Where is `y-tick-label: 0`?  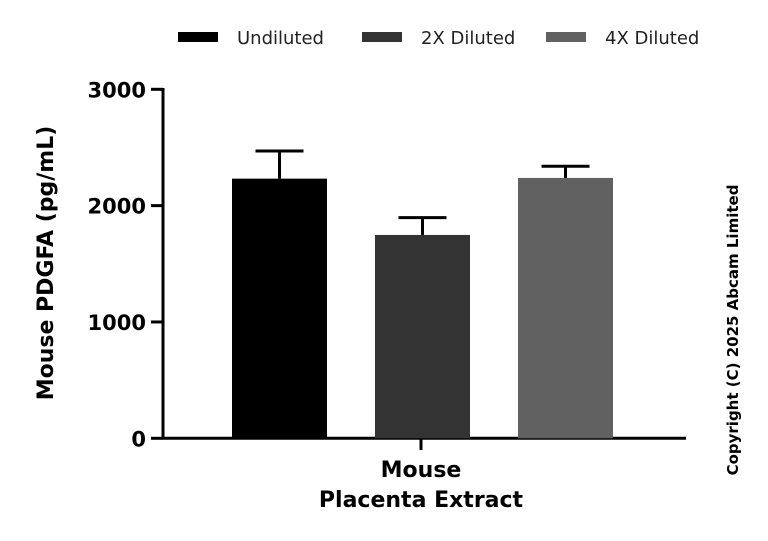 y-tick-label: 0 is located at coordinates (138, 439).